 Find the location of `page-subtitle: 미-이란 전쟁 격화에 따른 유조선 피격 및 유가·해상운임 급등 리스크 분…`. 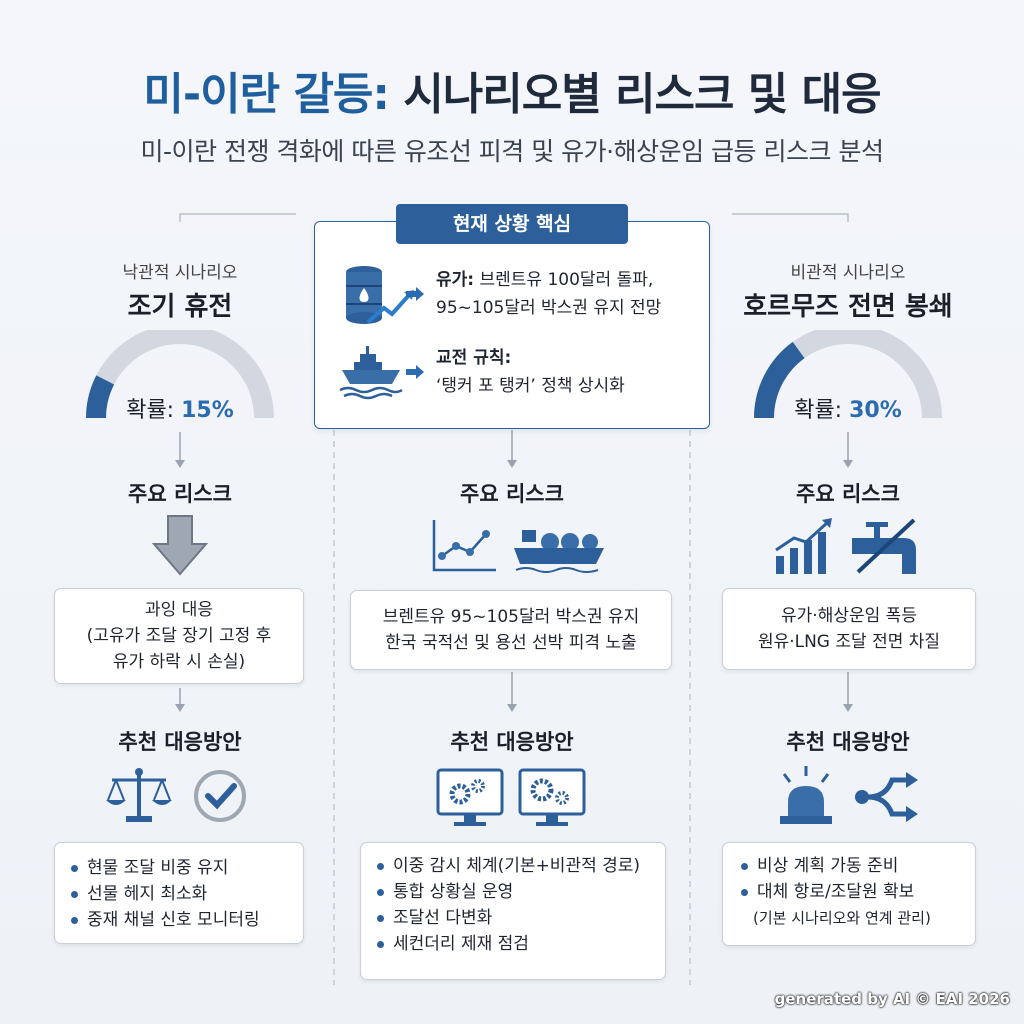

page-subtitle: 미-이란 전쟁 격화에 따른 유조선 피격 및 유가·해상운임 급등 리스크 분… is located at coordinates (512, 151).